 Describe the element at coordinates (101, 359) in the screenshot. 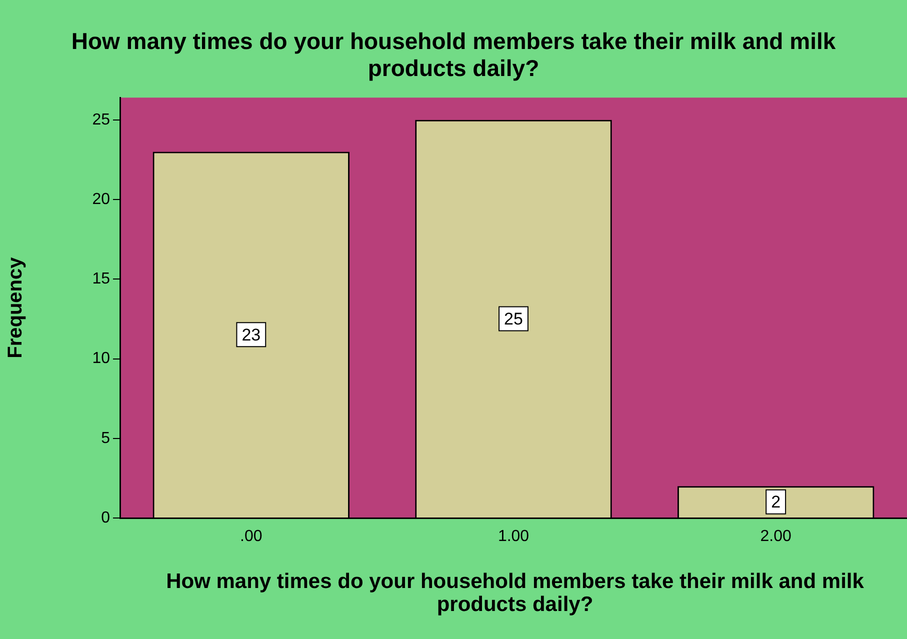

I see `y-tick-label: 10` at that location.